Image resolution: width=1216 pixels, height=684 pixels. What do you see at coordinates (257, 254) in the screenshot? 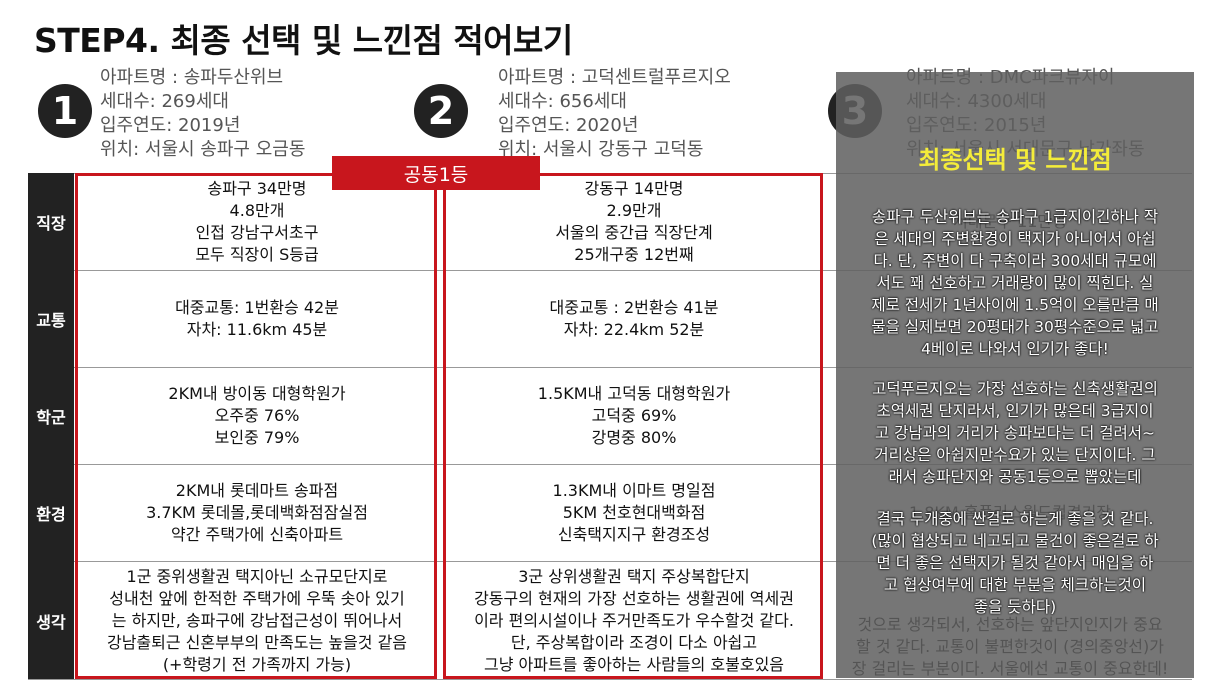
I see `cell-line: 모두 직장이 S등급` at bounding box center [257, 254].